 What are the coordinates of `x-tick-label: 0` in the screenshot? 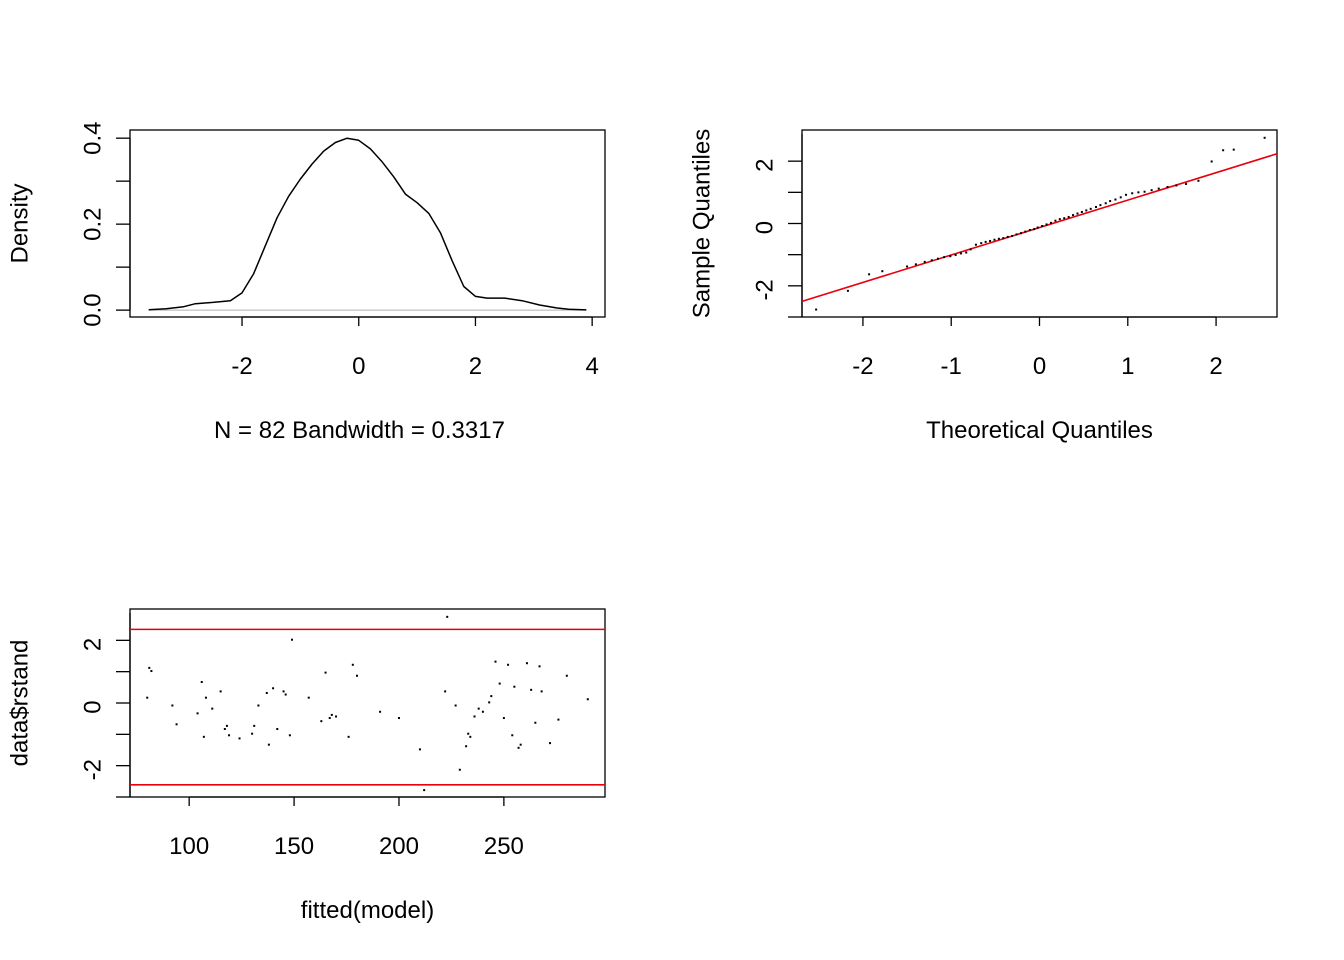 It's located at (358, 366).